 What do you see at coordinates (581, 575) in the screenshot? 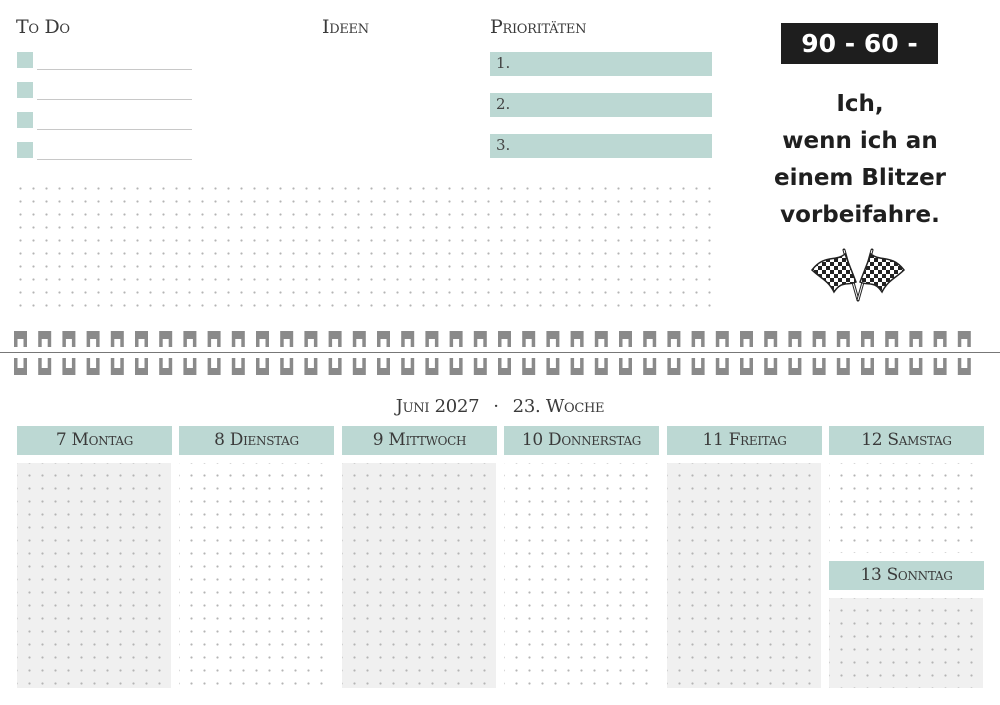
I see `day-notes-donnerstag` at bounding box center [581, 575].